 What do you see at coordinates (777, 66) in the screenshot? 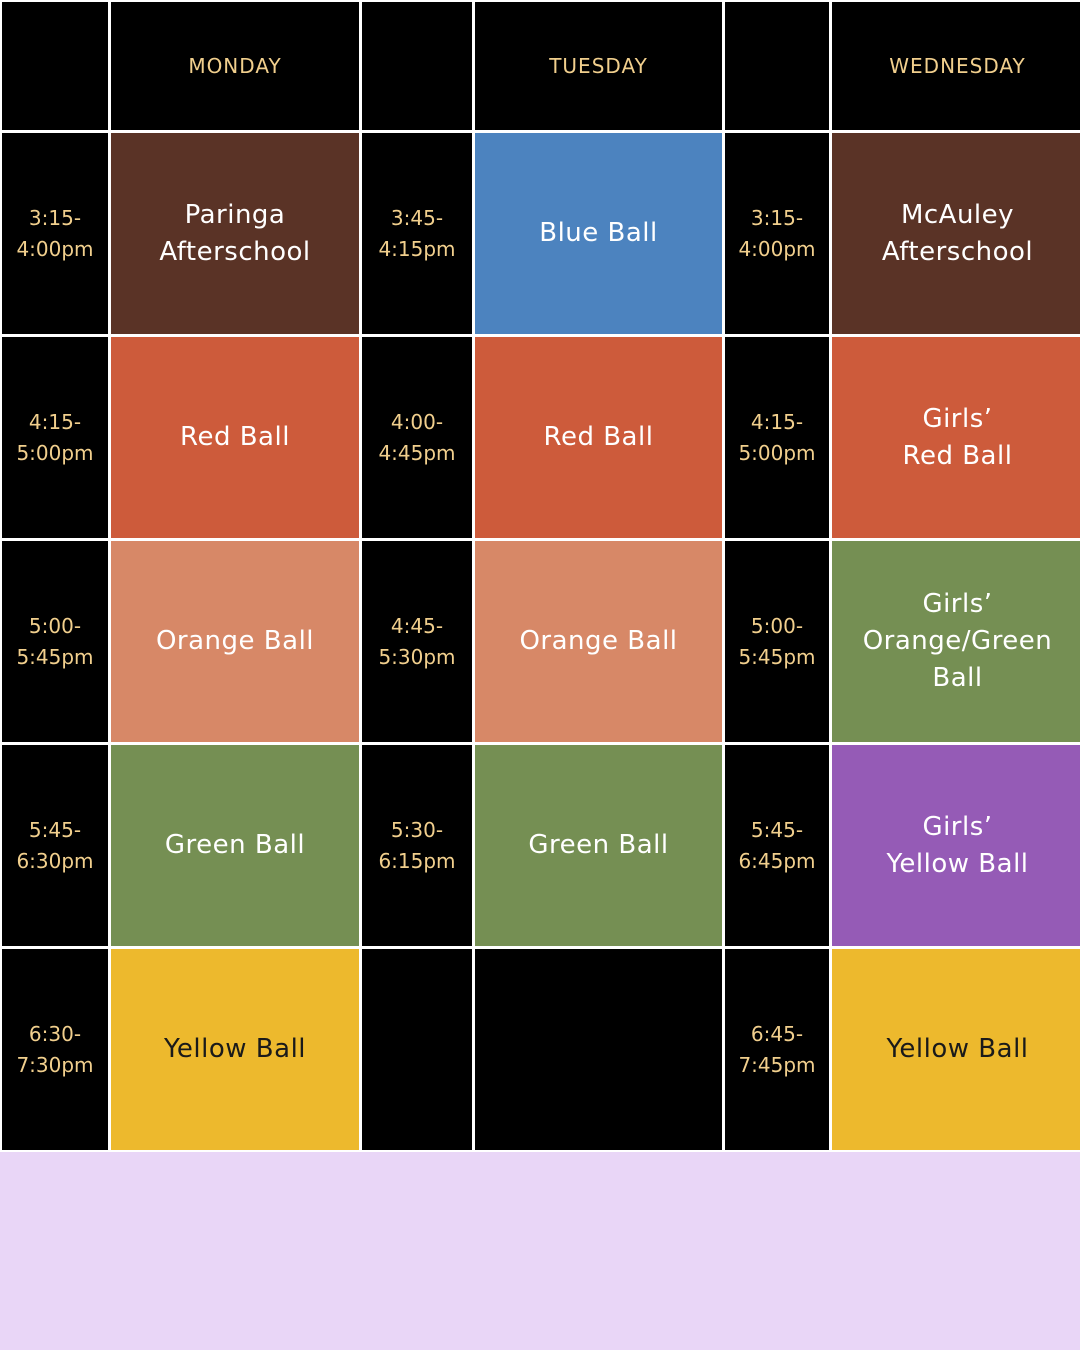
I see `header-spacer-wednesday` at bounding box center [777, 66].